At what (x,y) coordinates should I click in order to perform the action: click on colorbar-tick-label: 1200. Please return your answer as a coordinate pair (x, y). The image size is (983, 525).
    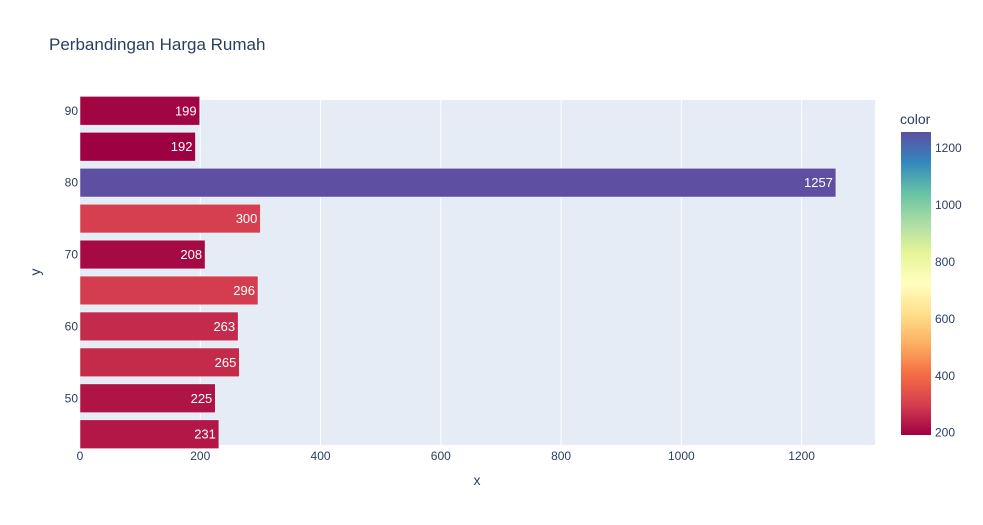
    Looking at the image, I should click on (948, 148).